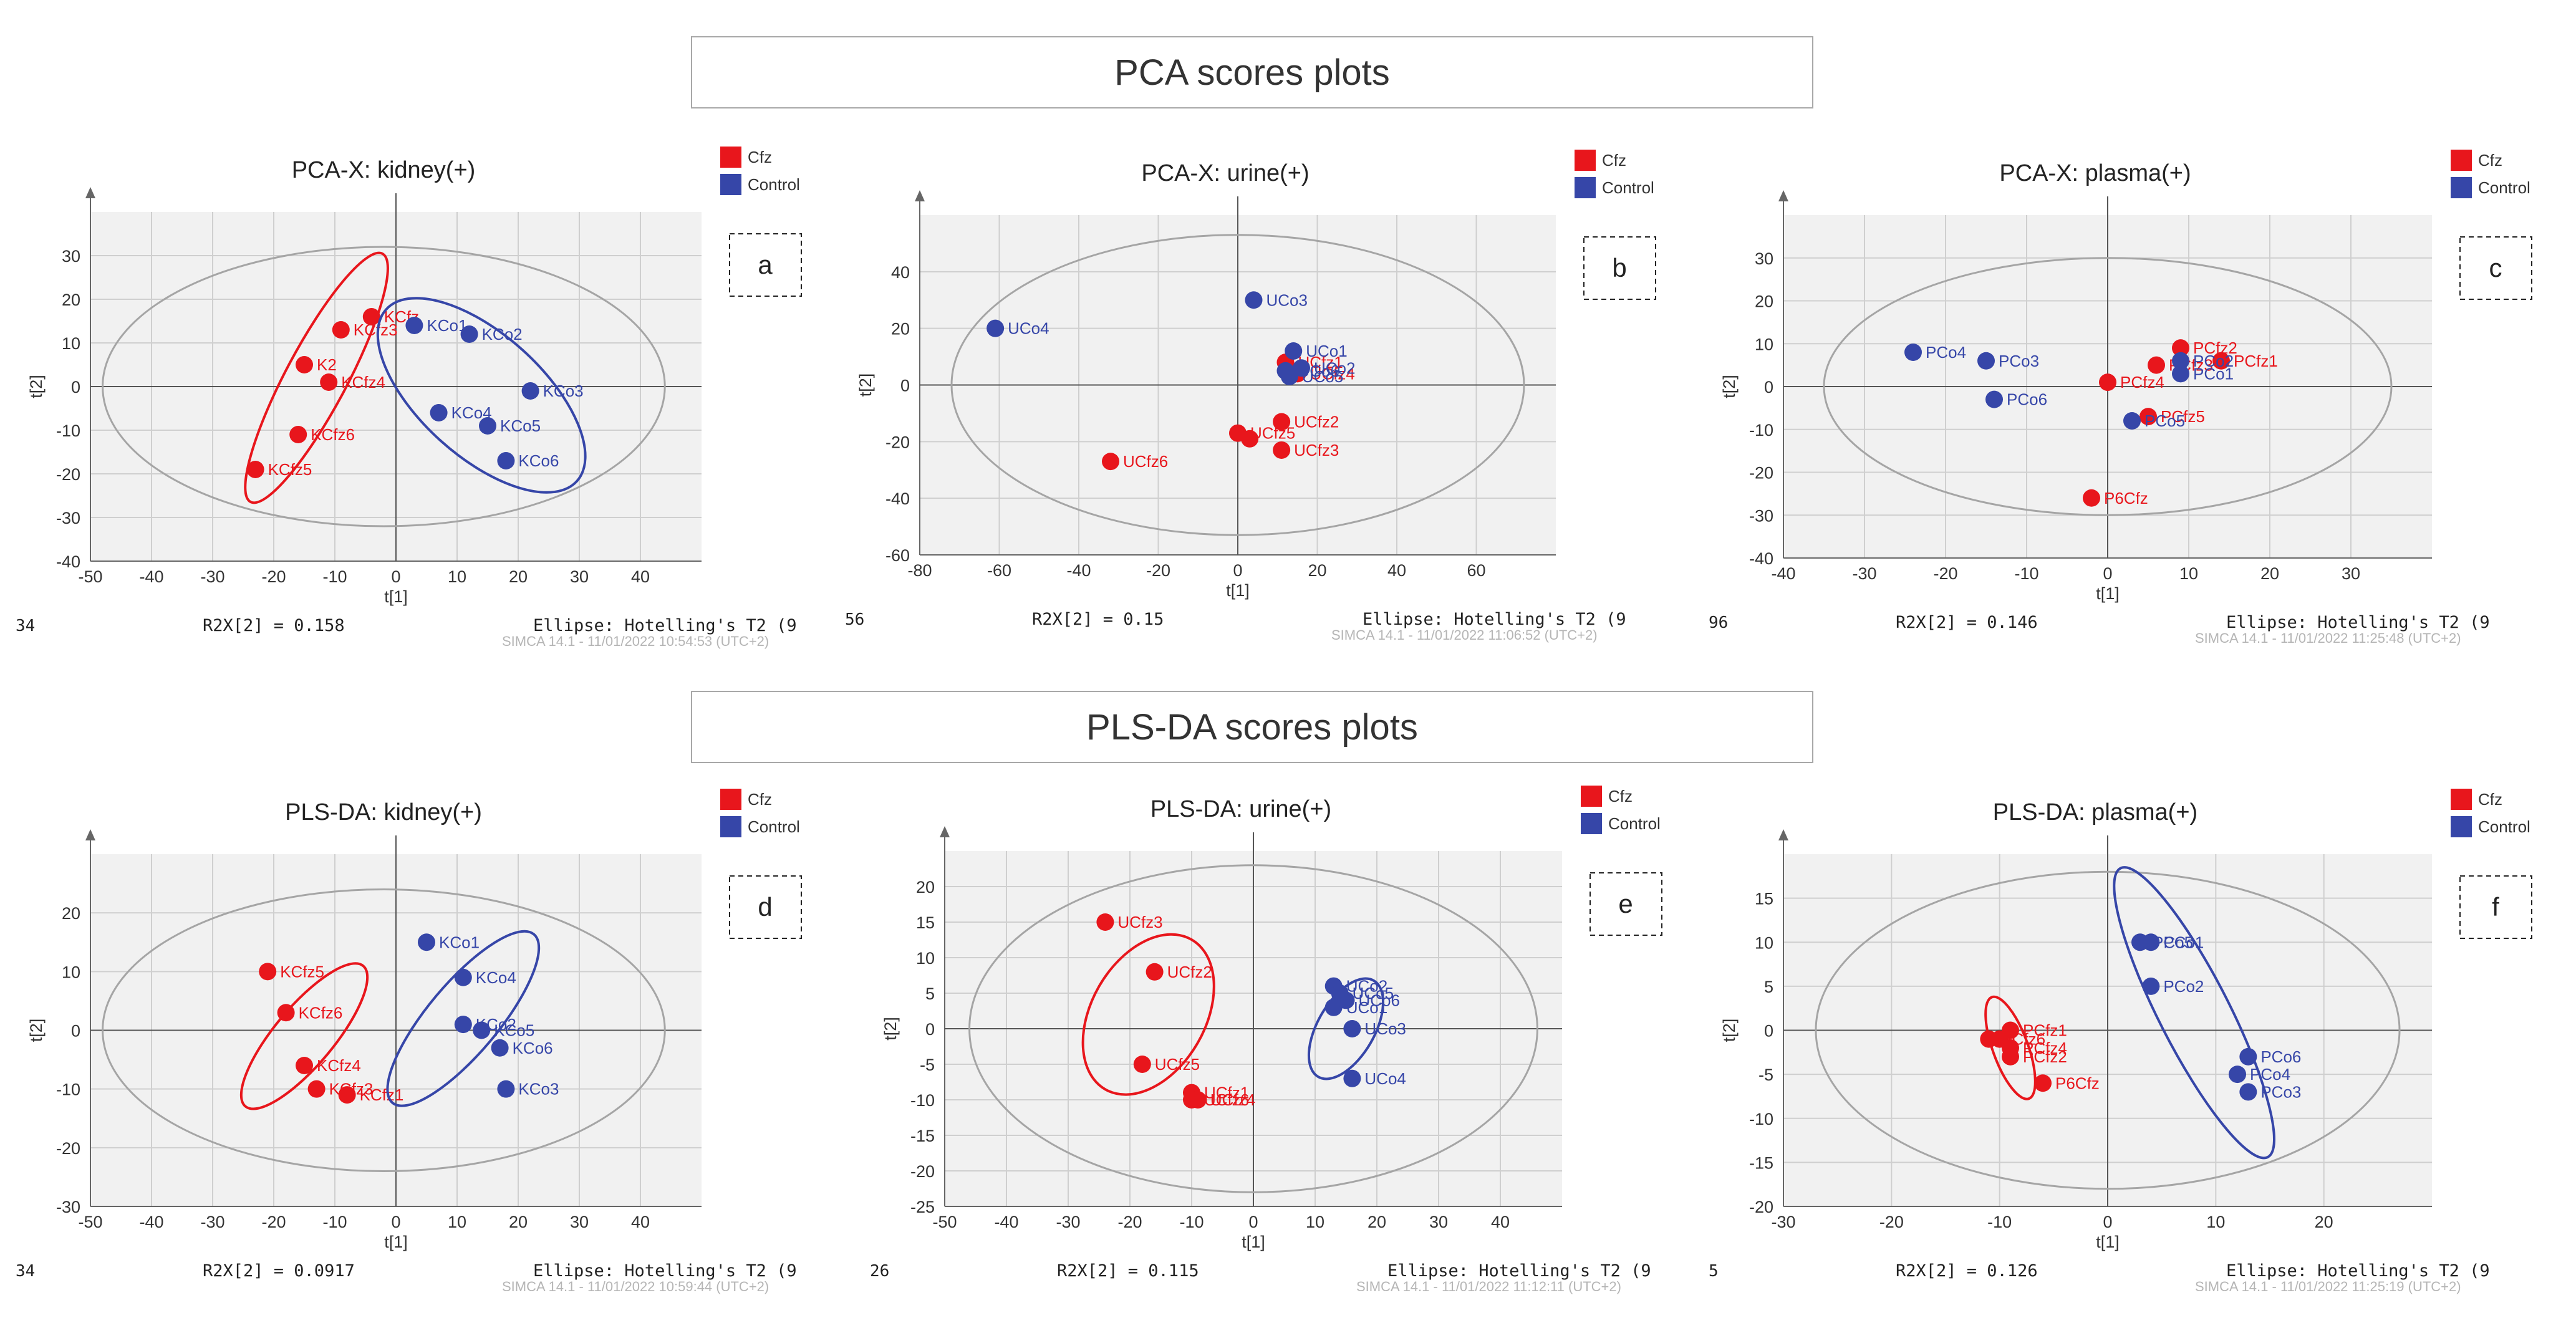 This screenshot has height=1323, width=2576. Describe the element at coordinates (1967, 1271) in the screenshot. I see `footer-r2x: R2X[2] = 0.126` at that location.